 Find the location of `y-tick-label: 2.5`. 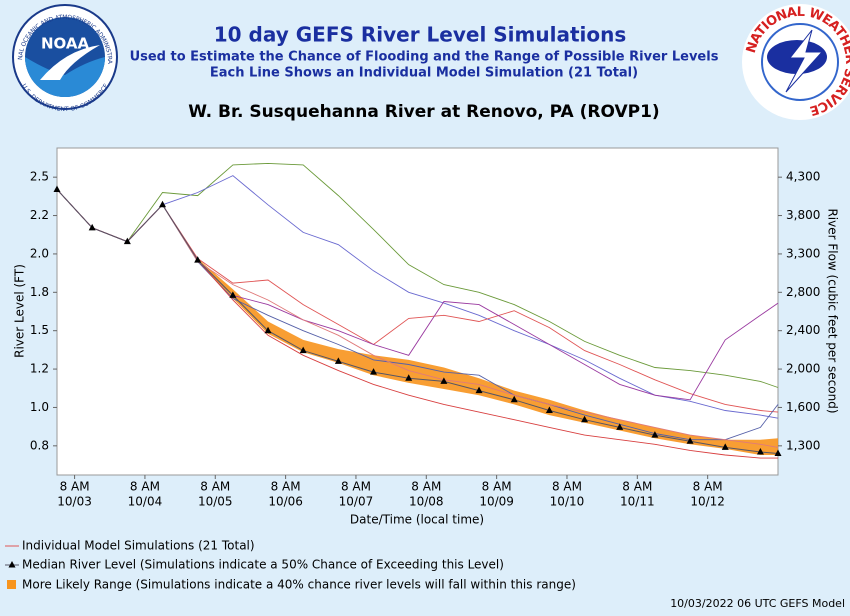

y-tick-label: 2.5 is located at coordinates (39, 177).